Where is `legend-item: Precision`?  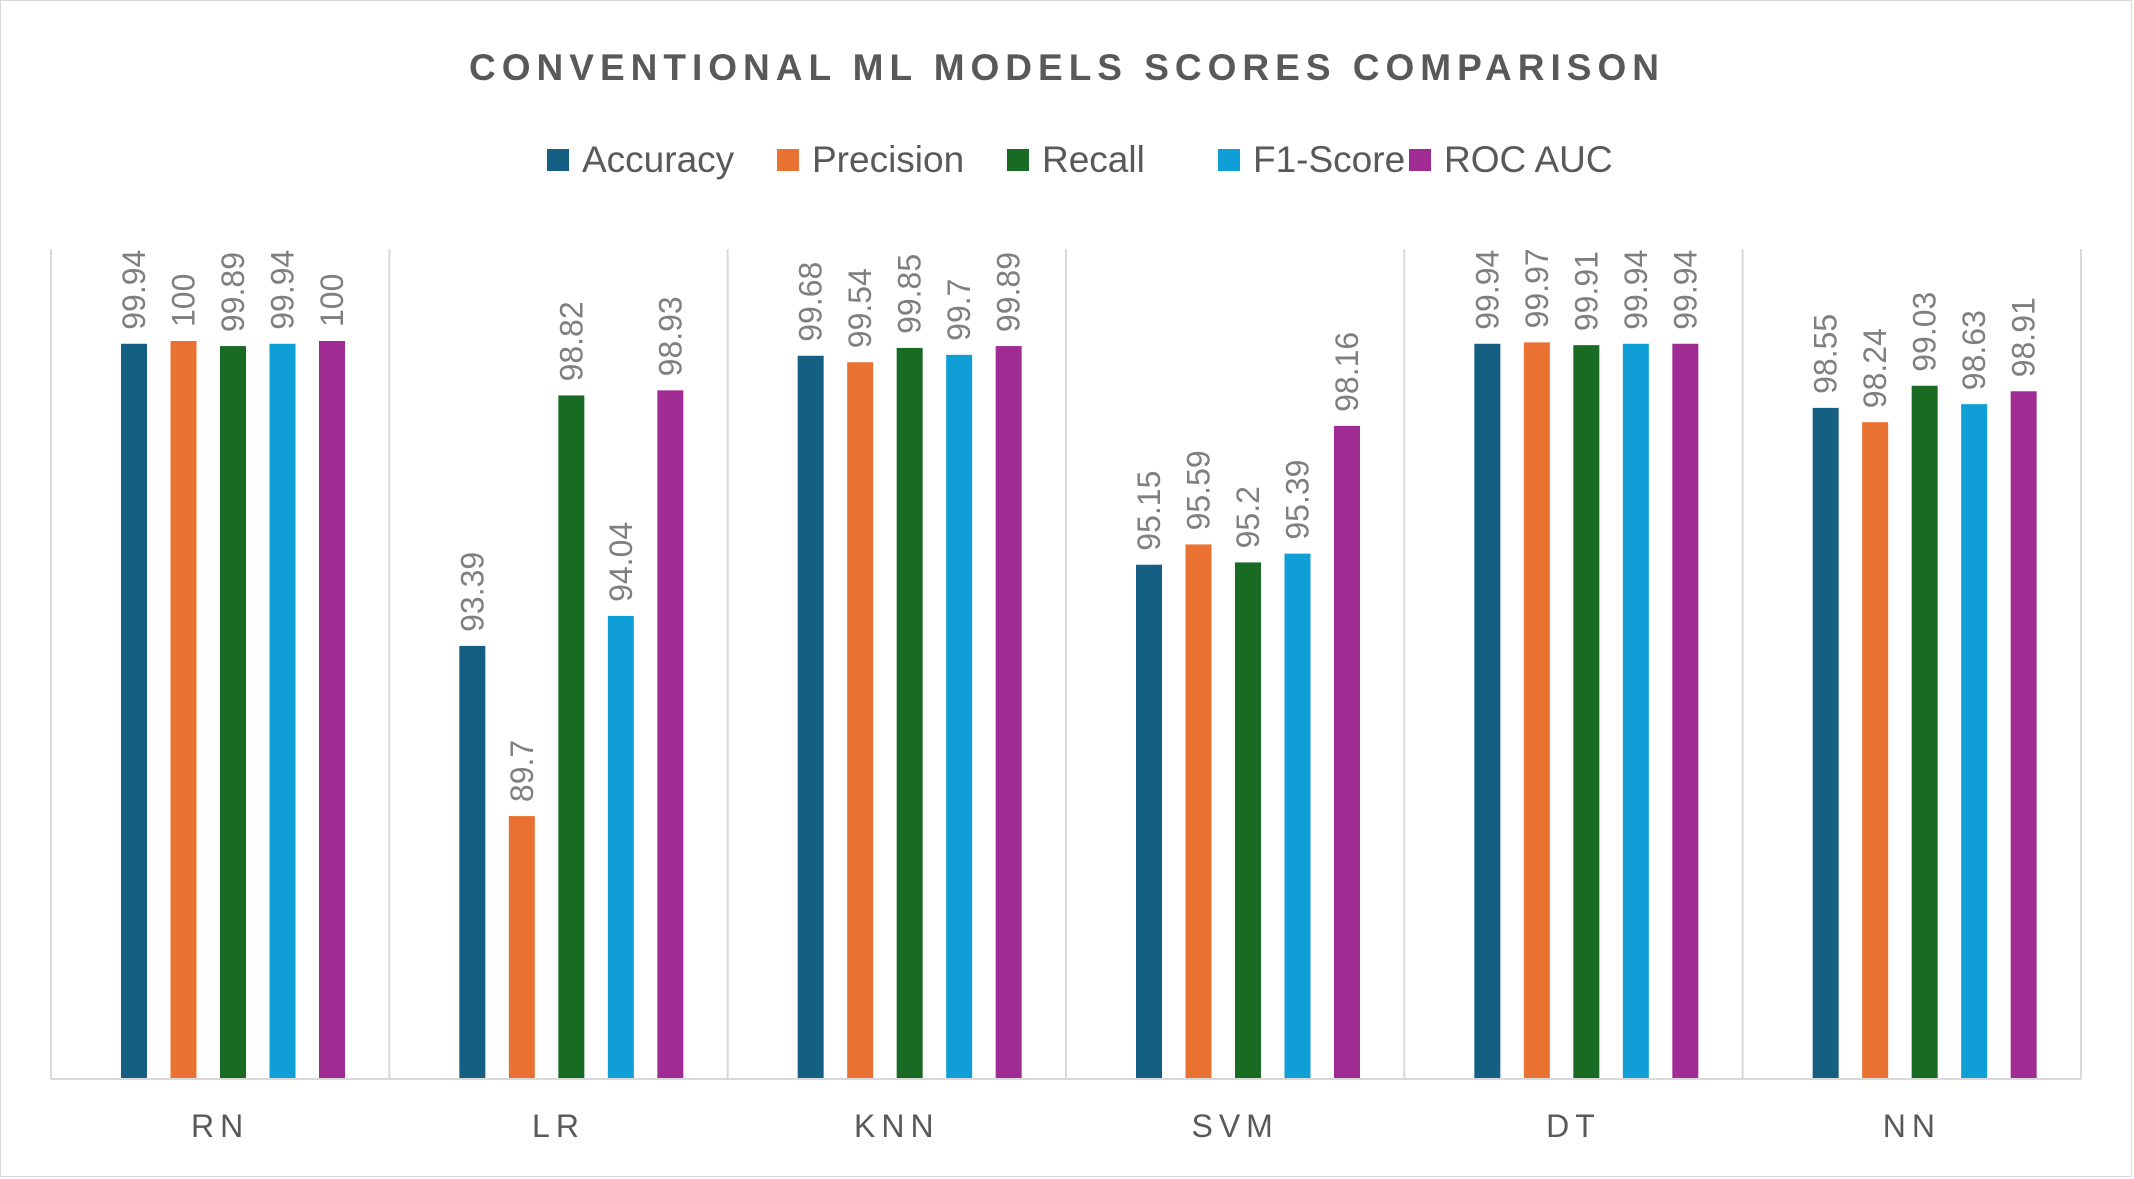
legend-item: Precision is located at coordinates (870, 159).